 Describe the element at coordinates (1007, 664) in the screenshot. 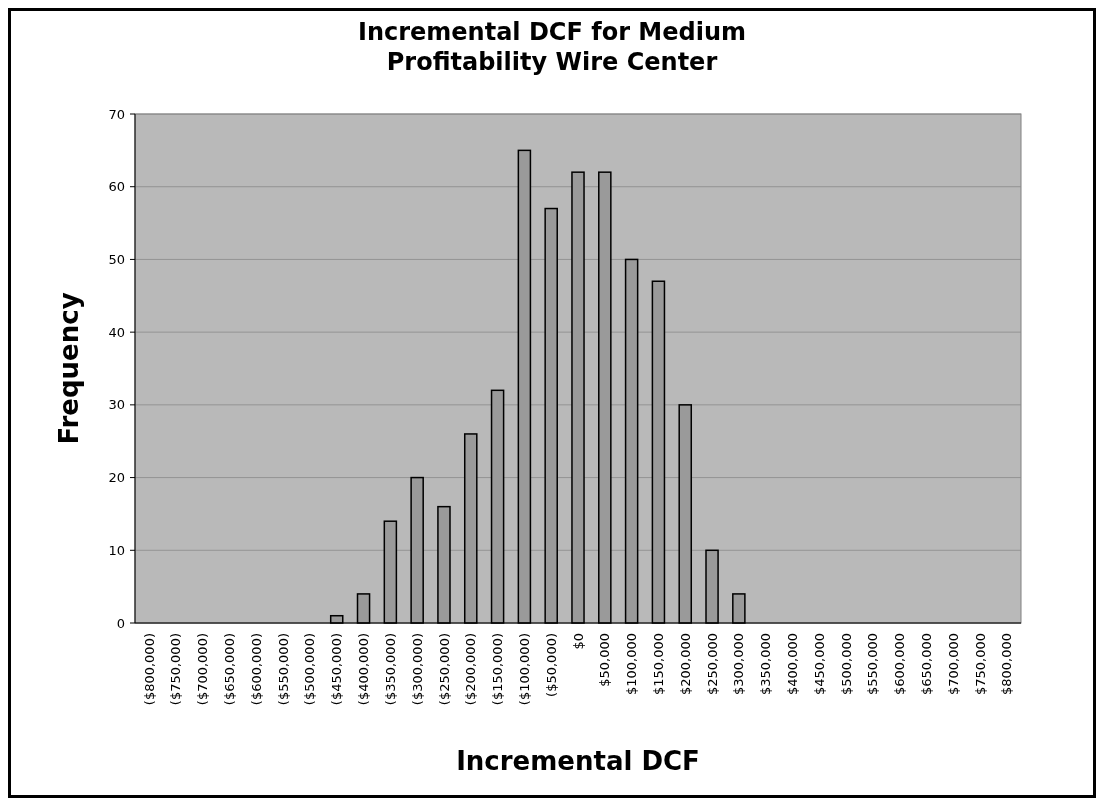

I see `x-tick-label: $800,000` at that location.